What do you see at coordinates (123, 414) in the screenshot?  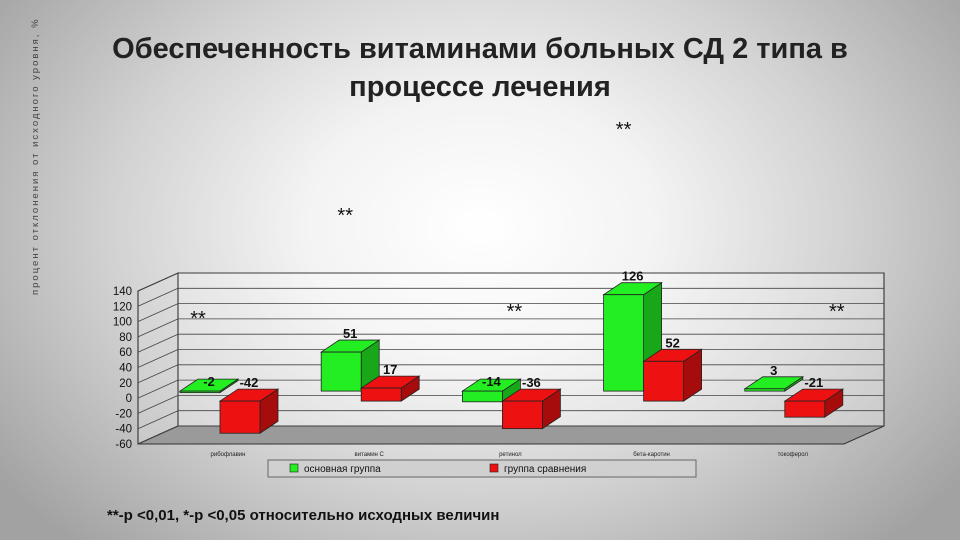 I see `y-tick-label: -20` at bounding box center [123, 414].